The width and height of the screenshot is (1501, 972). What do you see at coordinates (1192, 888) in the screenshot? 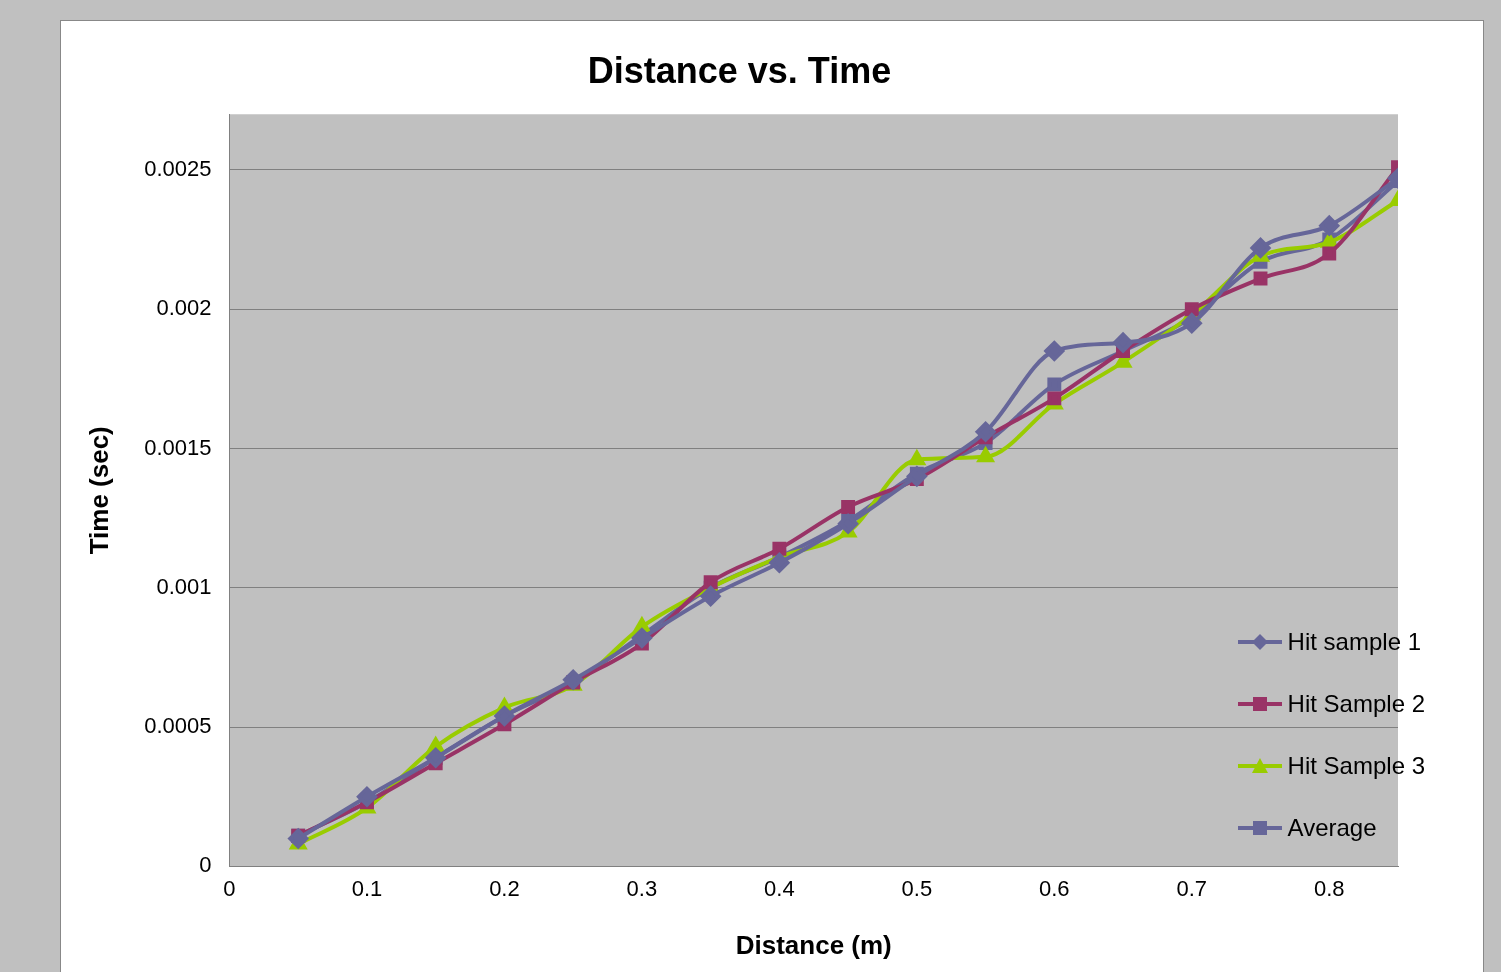
I see `x-tick-label: 0.7` at bounding box center [1192, 888].